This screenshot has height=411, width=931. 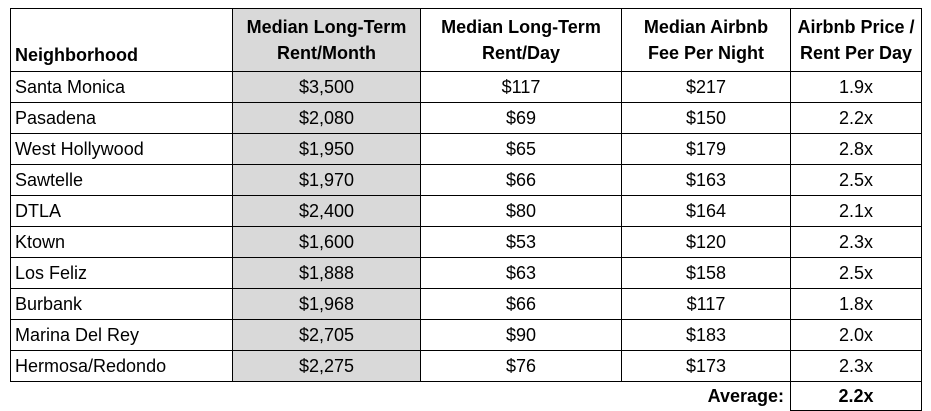 What do you see at coordinates (326, 273) in the screenshot?
I see `cell-rent-month: $1,888` at bounding box center [326, 273].